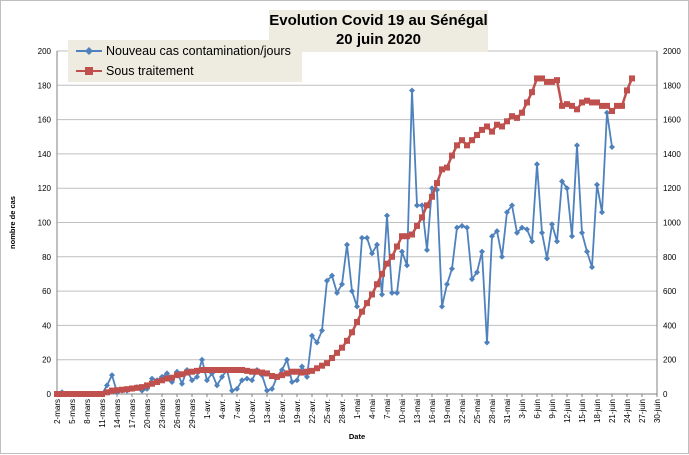 The width and height of the screenshot is (689, 455). I want to click on y-tick-label: 20, so click(46, 360).